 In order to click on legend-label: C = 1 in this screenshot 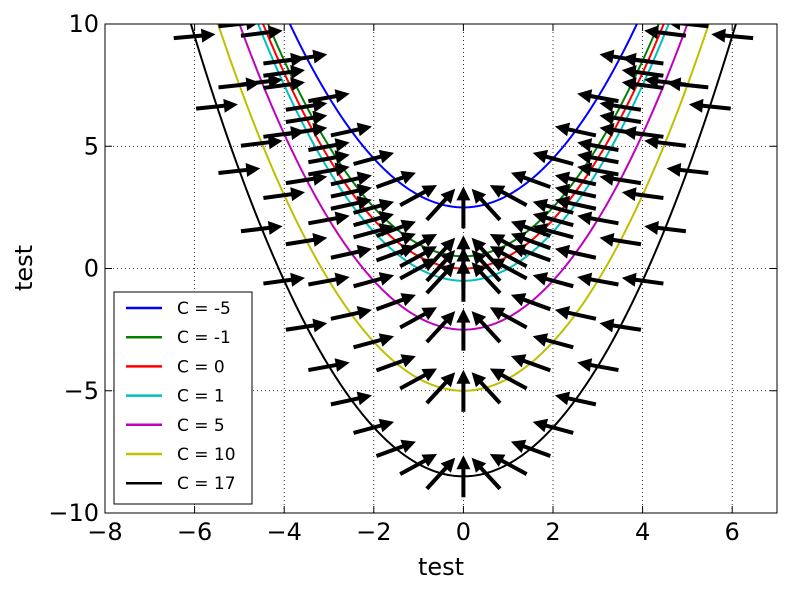, I will do `click(201, 397)`.